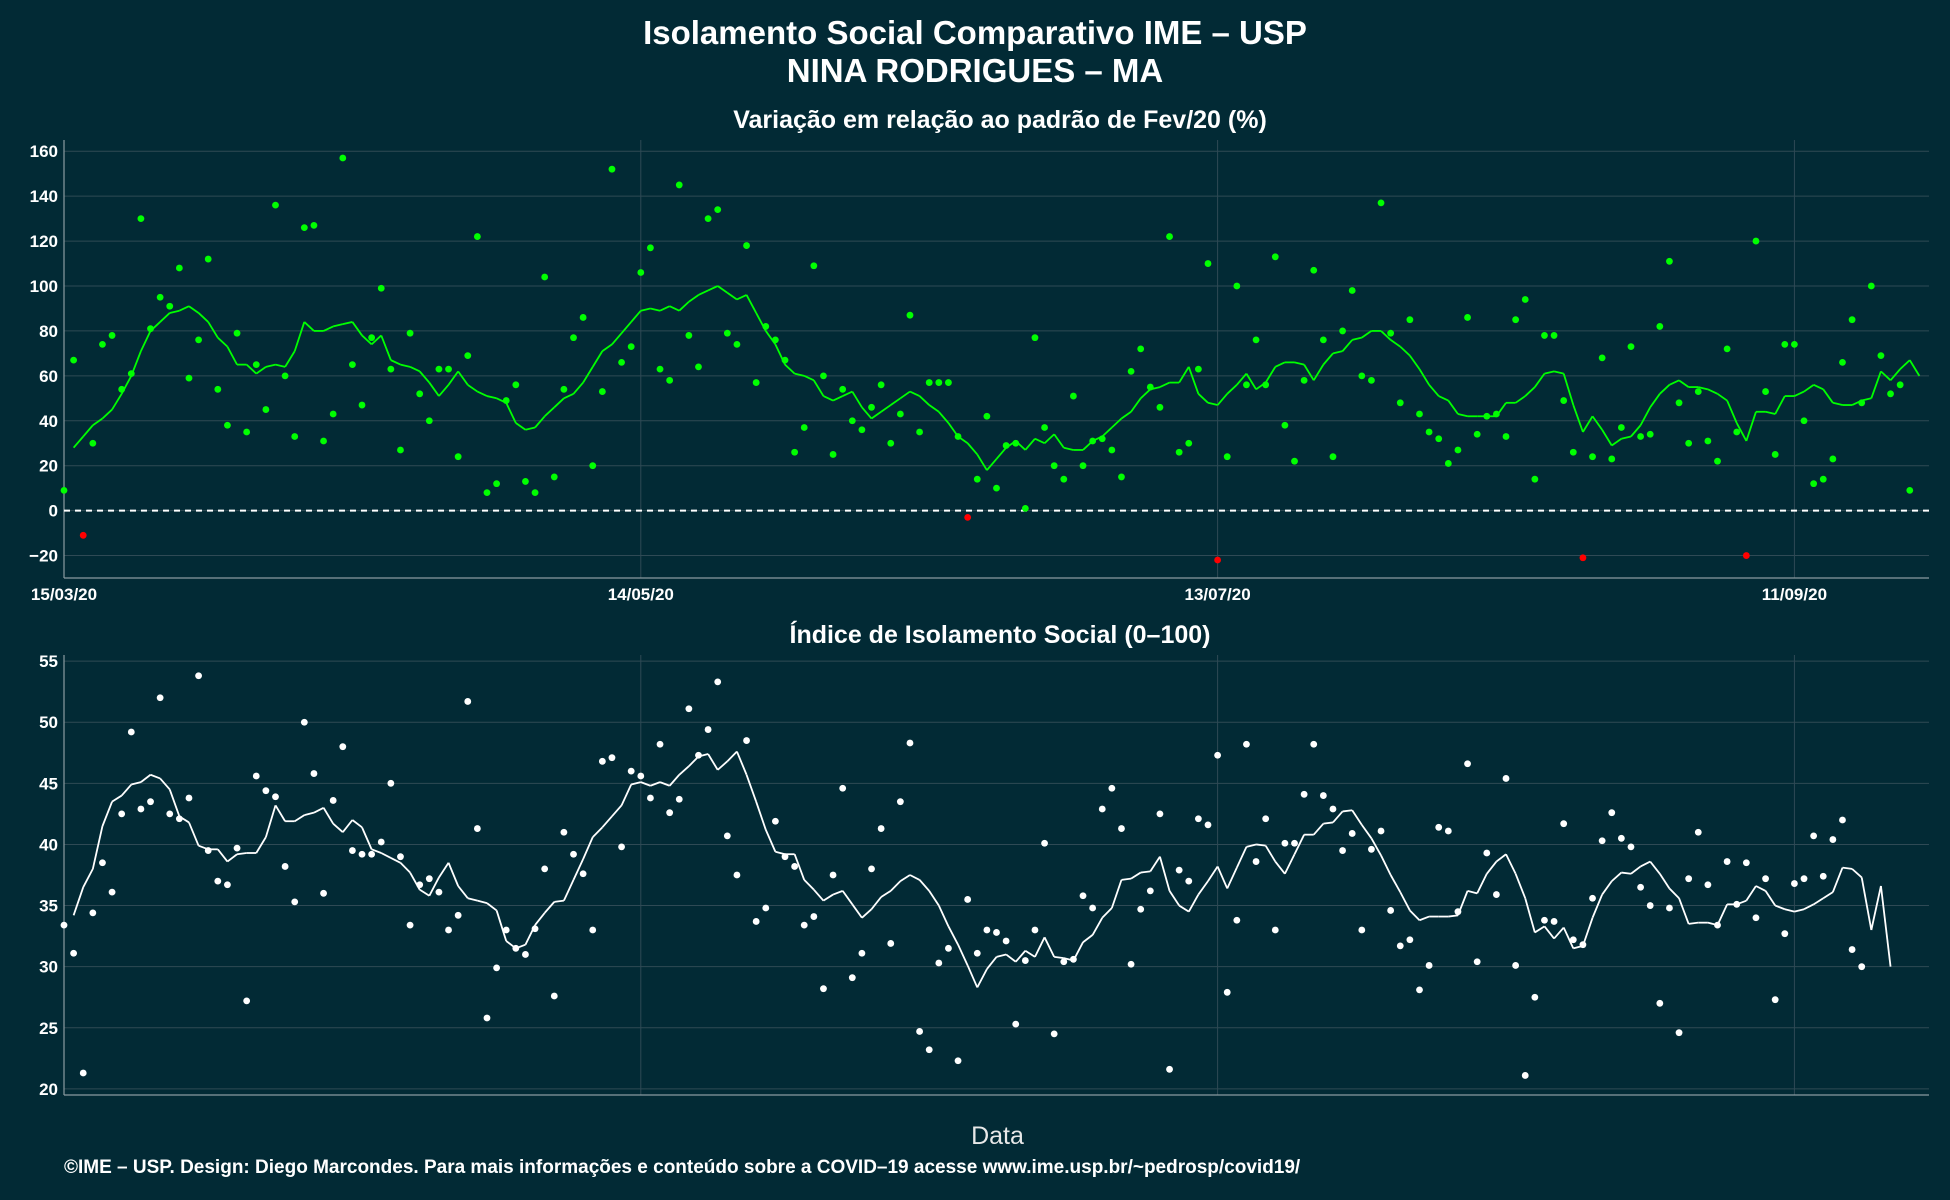 This screenshot has height=1200, width=1950. Describe the element at coordinates (1218, 594) in the screenshot. I see `x-tick-label: 13/07/20` at that location.